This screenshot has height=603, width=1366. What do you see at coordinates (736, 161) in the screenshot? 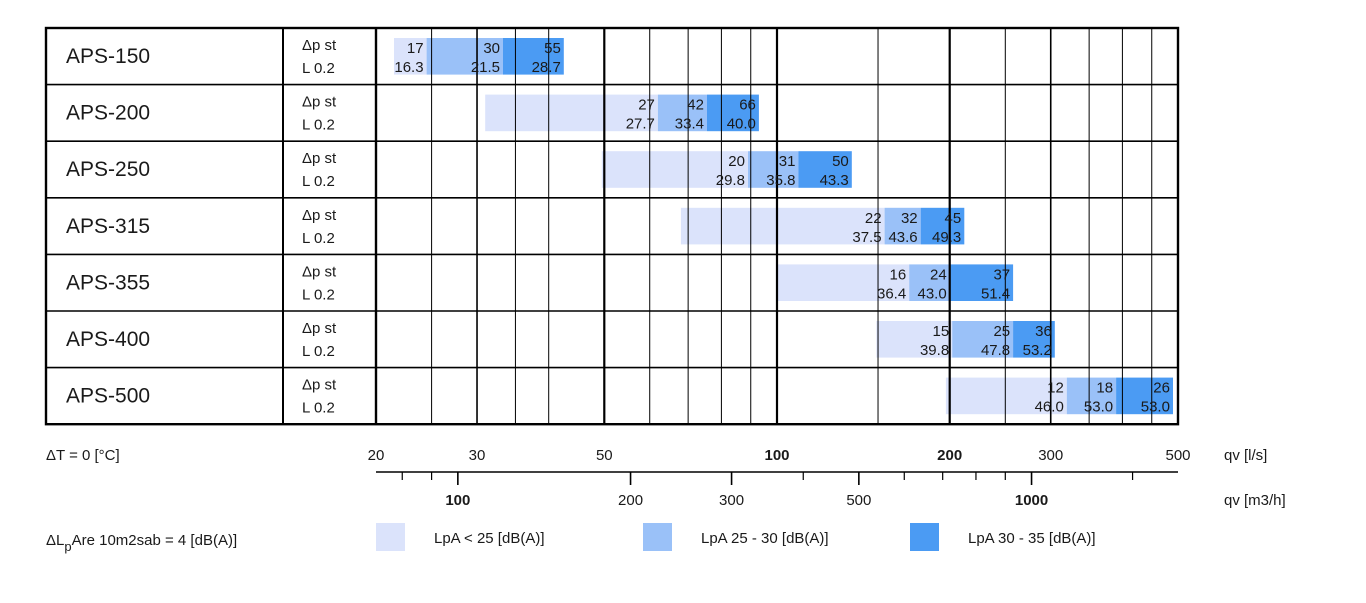
I see `segment-dp-value: 20` at bounding box center [736, 161].